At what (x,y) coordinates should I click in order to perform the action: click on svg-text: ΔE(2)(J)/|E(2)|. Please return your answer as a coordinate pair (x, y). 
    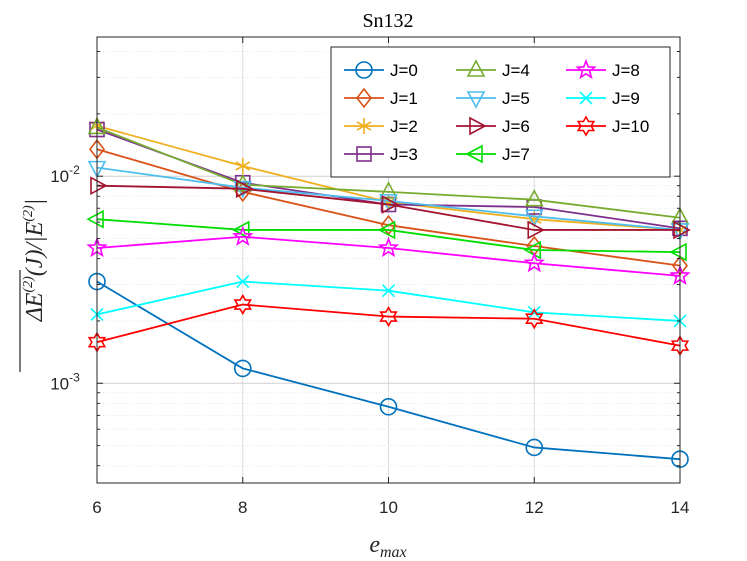
    Looking at the image, I should click on (34, 261).